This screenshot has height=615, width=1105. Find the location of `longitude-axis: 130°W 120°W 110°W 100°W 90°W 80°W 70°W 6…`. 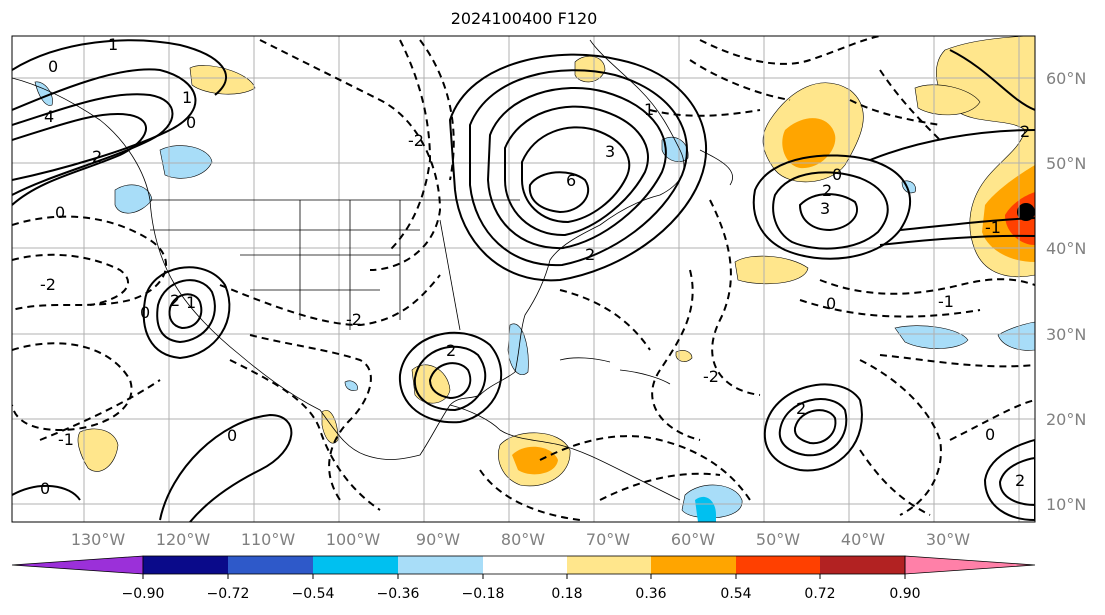

longitude-axis: 130°W 120°W 110°W 100°W 90°W 80°W 70°W 6… is located at coordinates (520, 539).